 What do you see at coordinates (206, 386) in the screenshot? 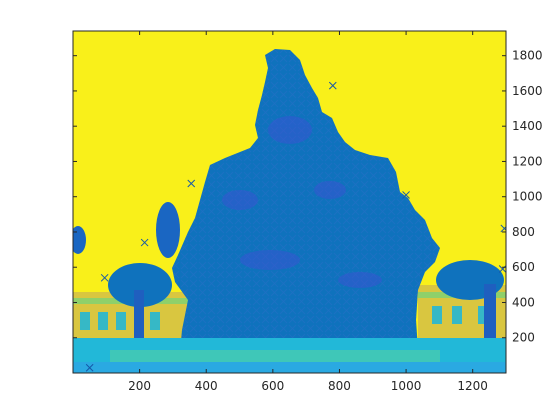
I see `x-tick-label: 400` at bounding box center [206, 386].